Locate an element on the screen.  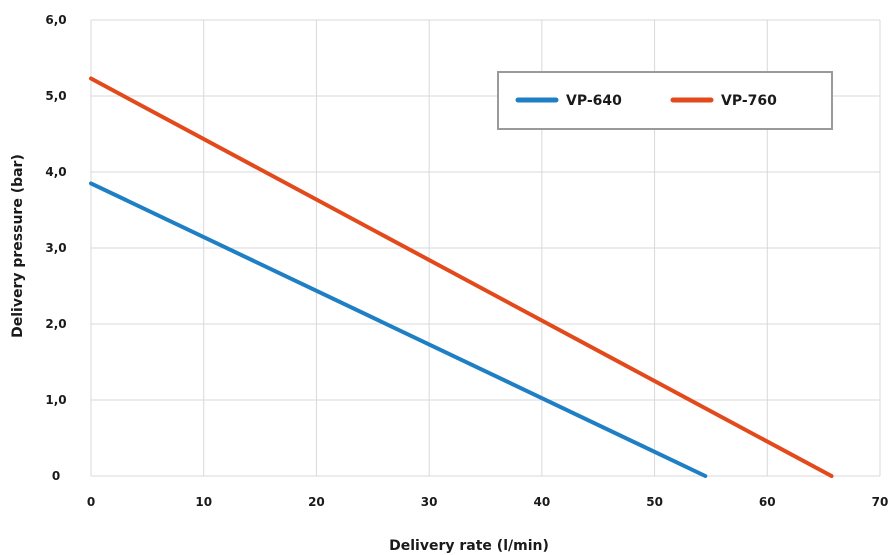
x-tick-label-1: 10 is located at coordinates (203, 502).